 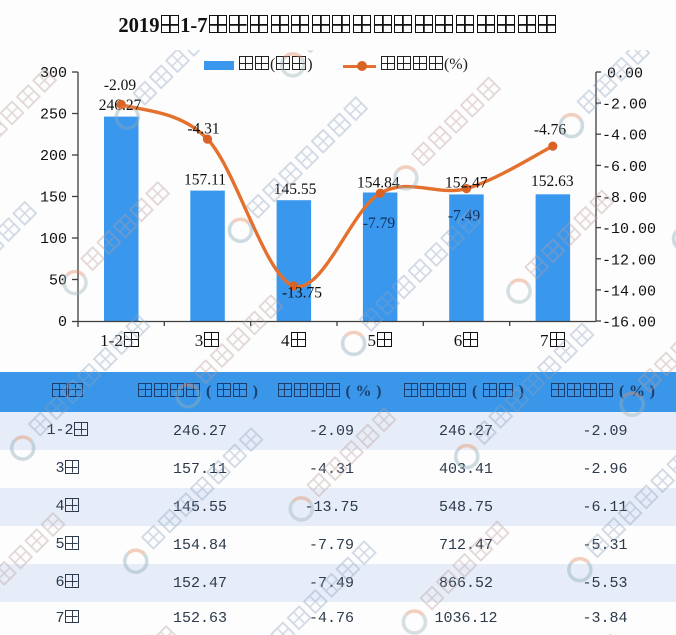 I want to click on svg-text: -4.00, so click(x=624, y=136).